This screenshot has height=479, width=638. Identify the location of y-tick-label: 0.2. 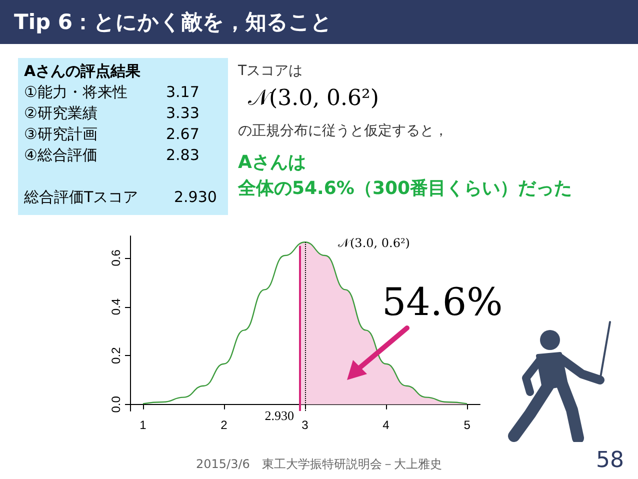
(116, 355).